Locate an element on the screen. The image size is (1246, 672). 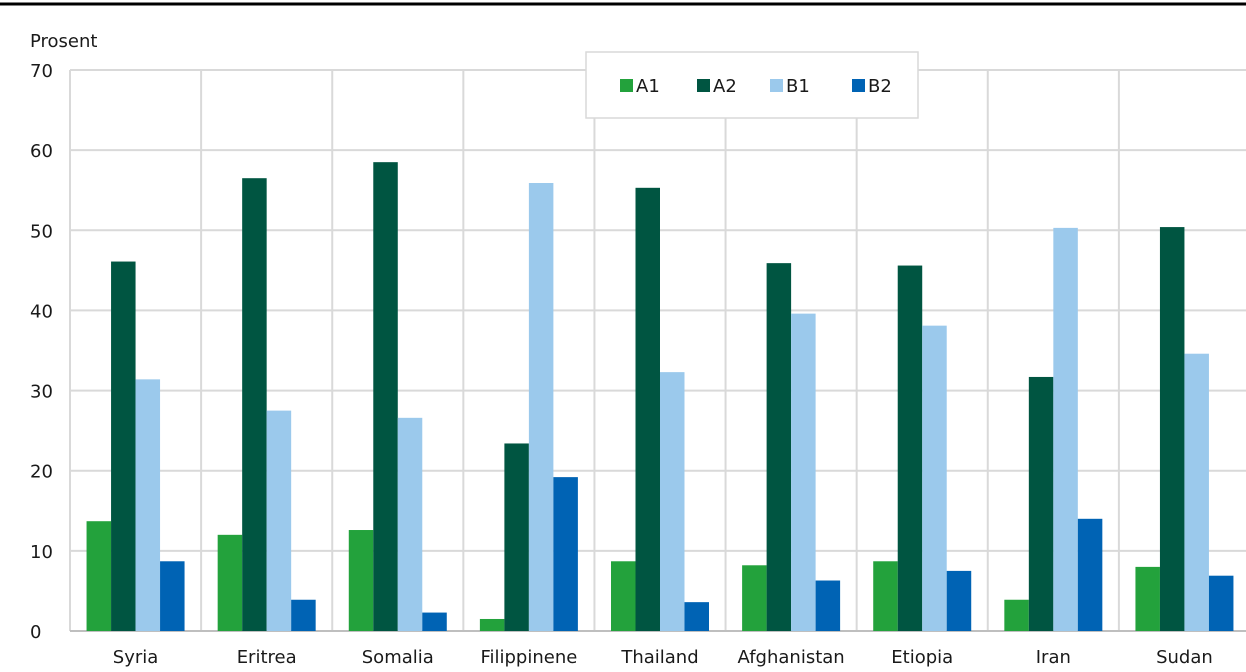
legend-swatch-b2 is located at coordinates (858, 85).